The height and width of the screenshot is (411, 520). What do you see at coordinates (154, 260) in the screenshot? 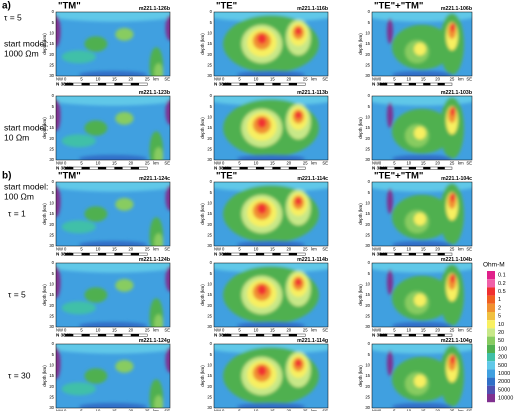
I see `panel-id: m221.1-124b` at bounding box center [154, 260].